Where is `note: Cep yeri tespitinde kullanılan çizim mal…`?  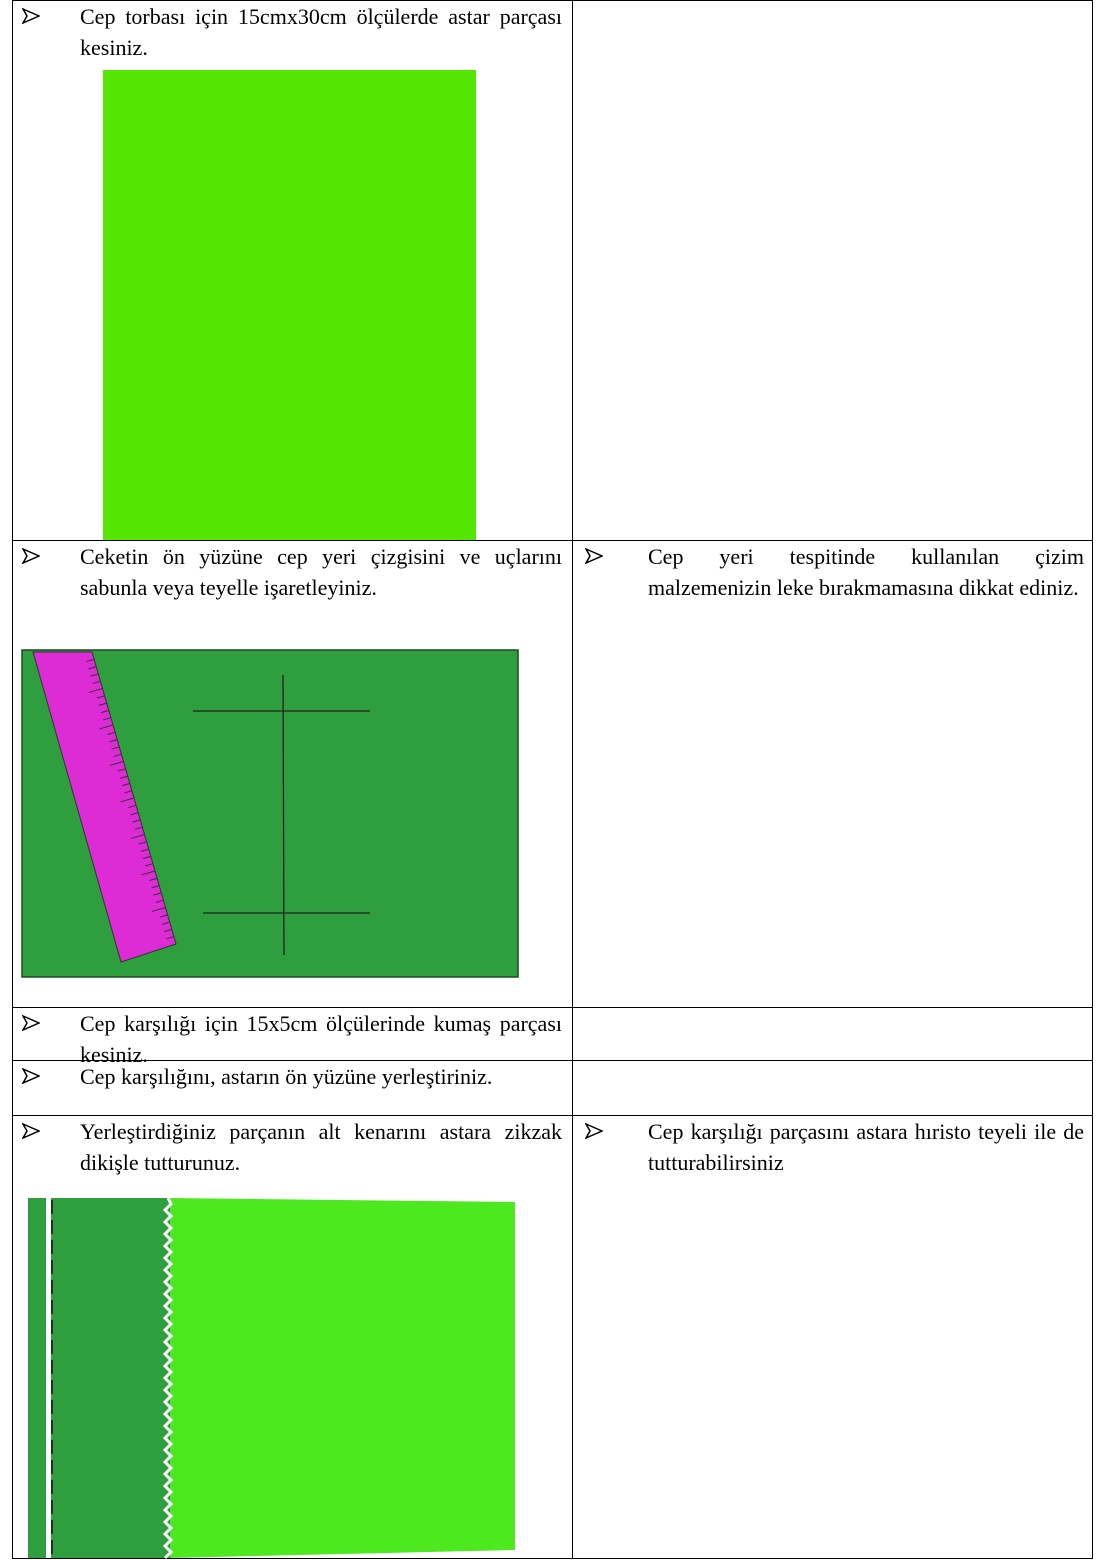 note: Cep yeri tespitinde kullanılan çizim mal… is located at coordinates (866, 572).